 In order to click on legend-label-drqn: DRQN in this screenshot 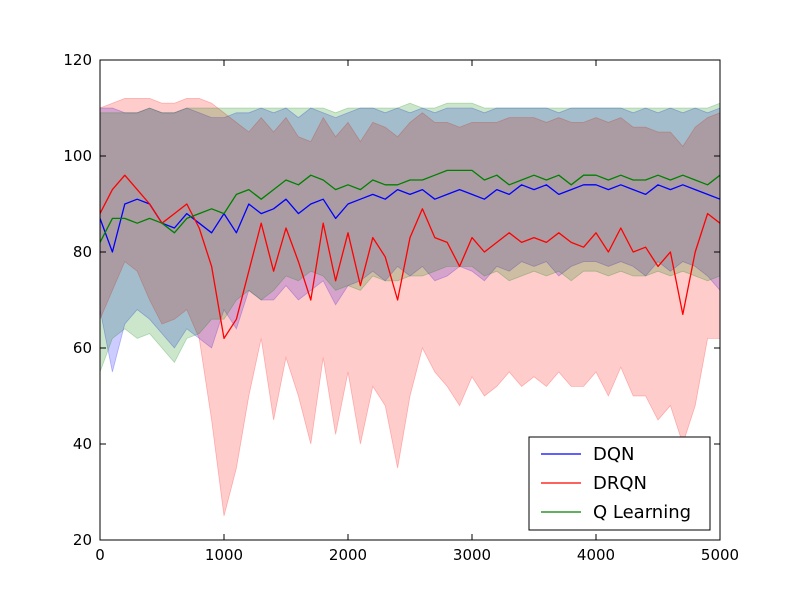, I will do `click(620, 483)`.